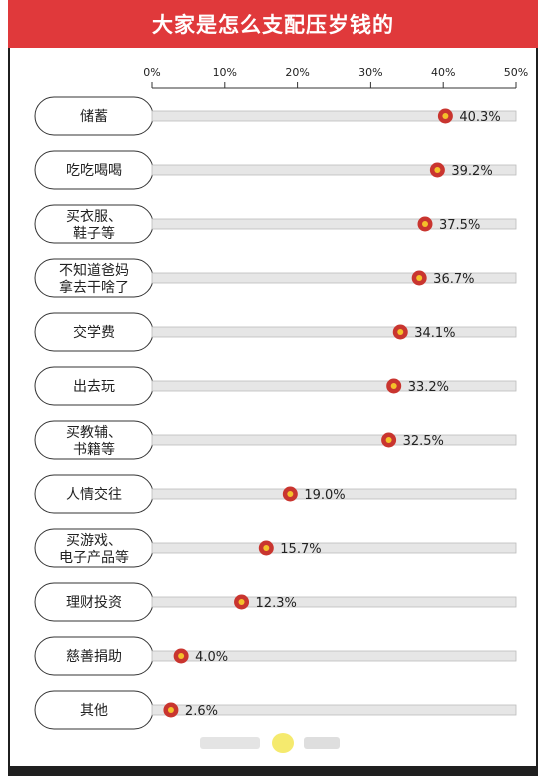  I want to click on category-label: 买教辅、, so click(94, 433).